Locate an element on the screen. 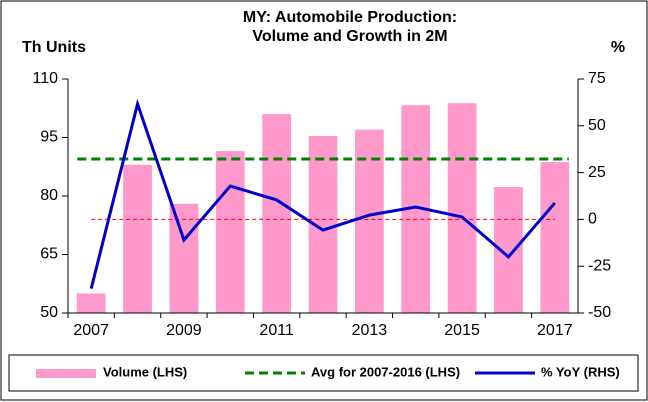  chart-title: Volume and Growth in 2M is located at coordinates (349, 36).